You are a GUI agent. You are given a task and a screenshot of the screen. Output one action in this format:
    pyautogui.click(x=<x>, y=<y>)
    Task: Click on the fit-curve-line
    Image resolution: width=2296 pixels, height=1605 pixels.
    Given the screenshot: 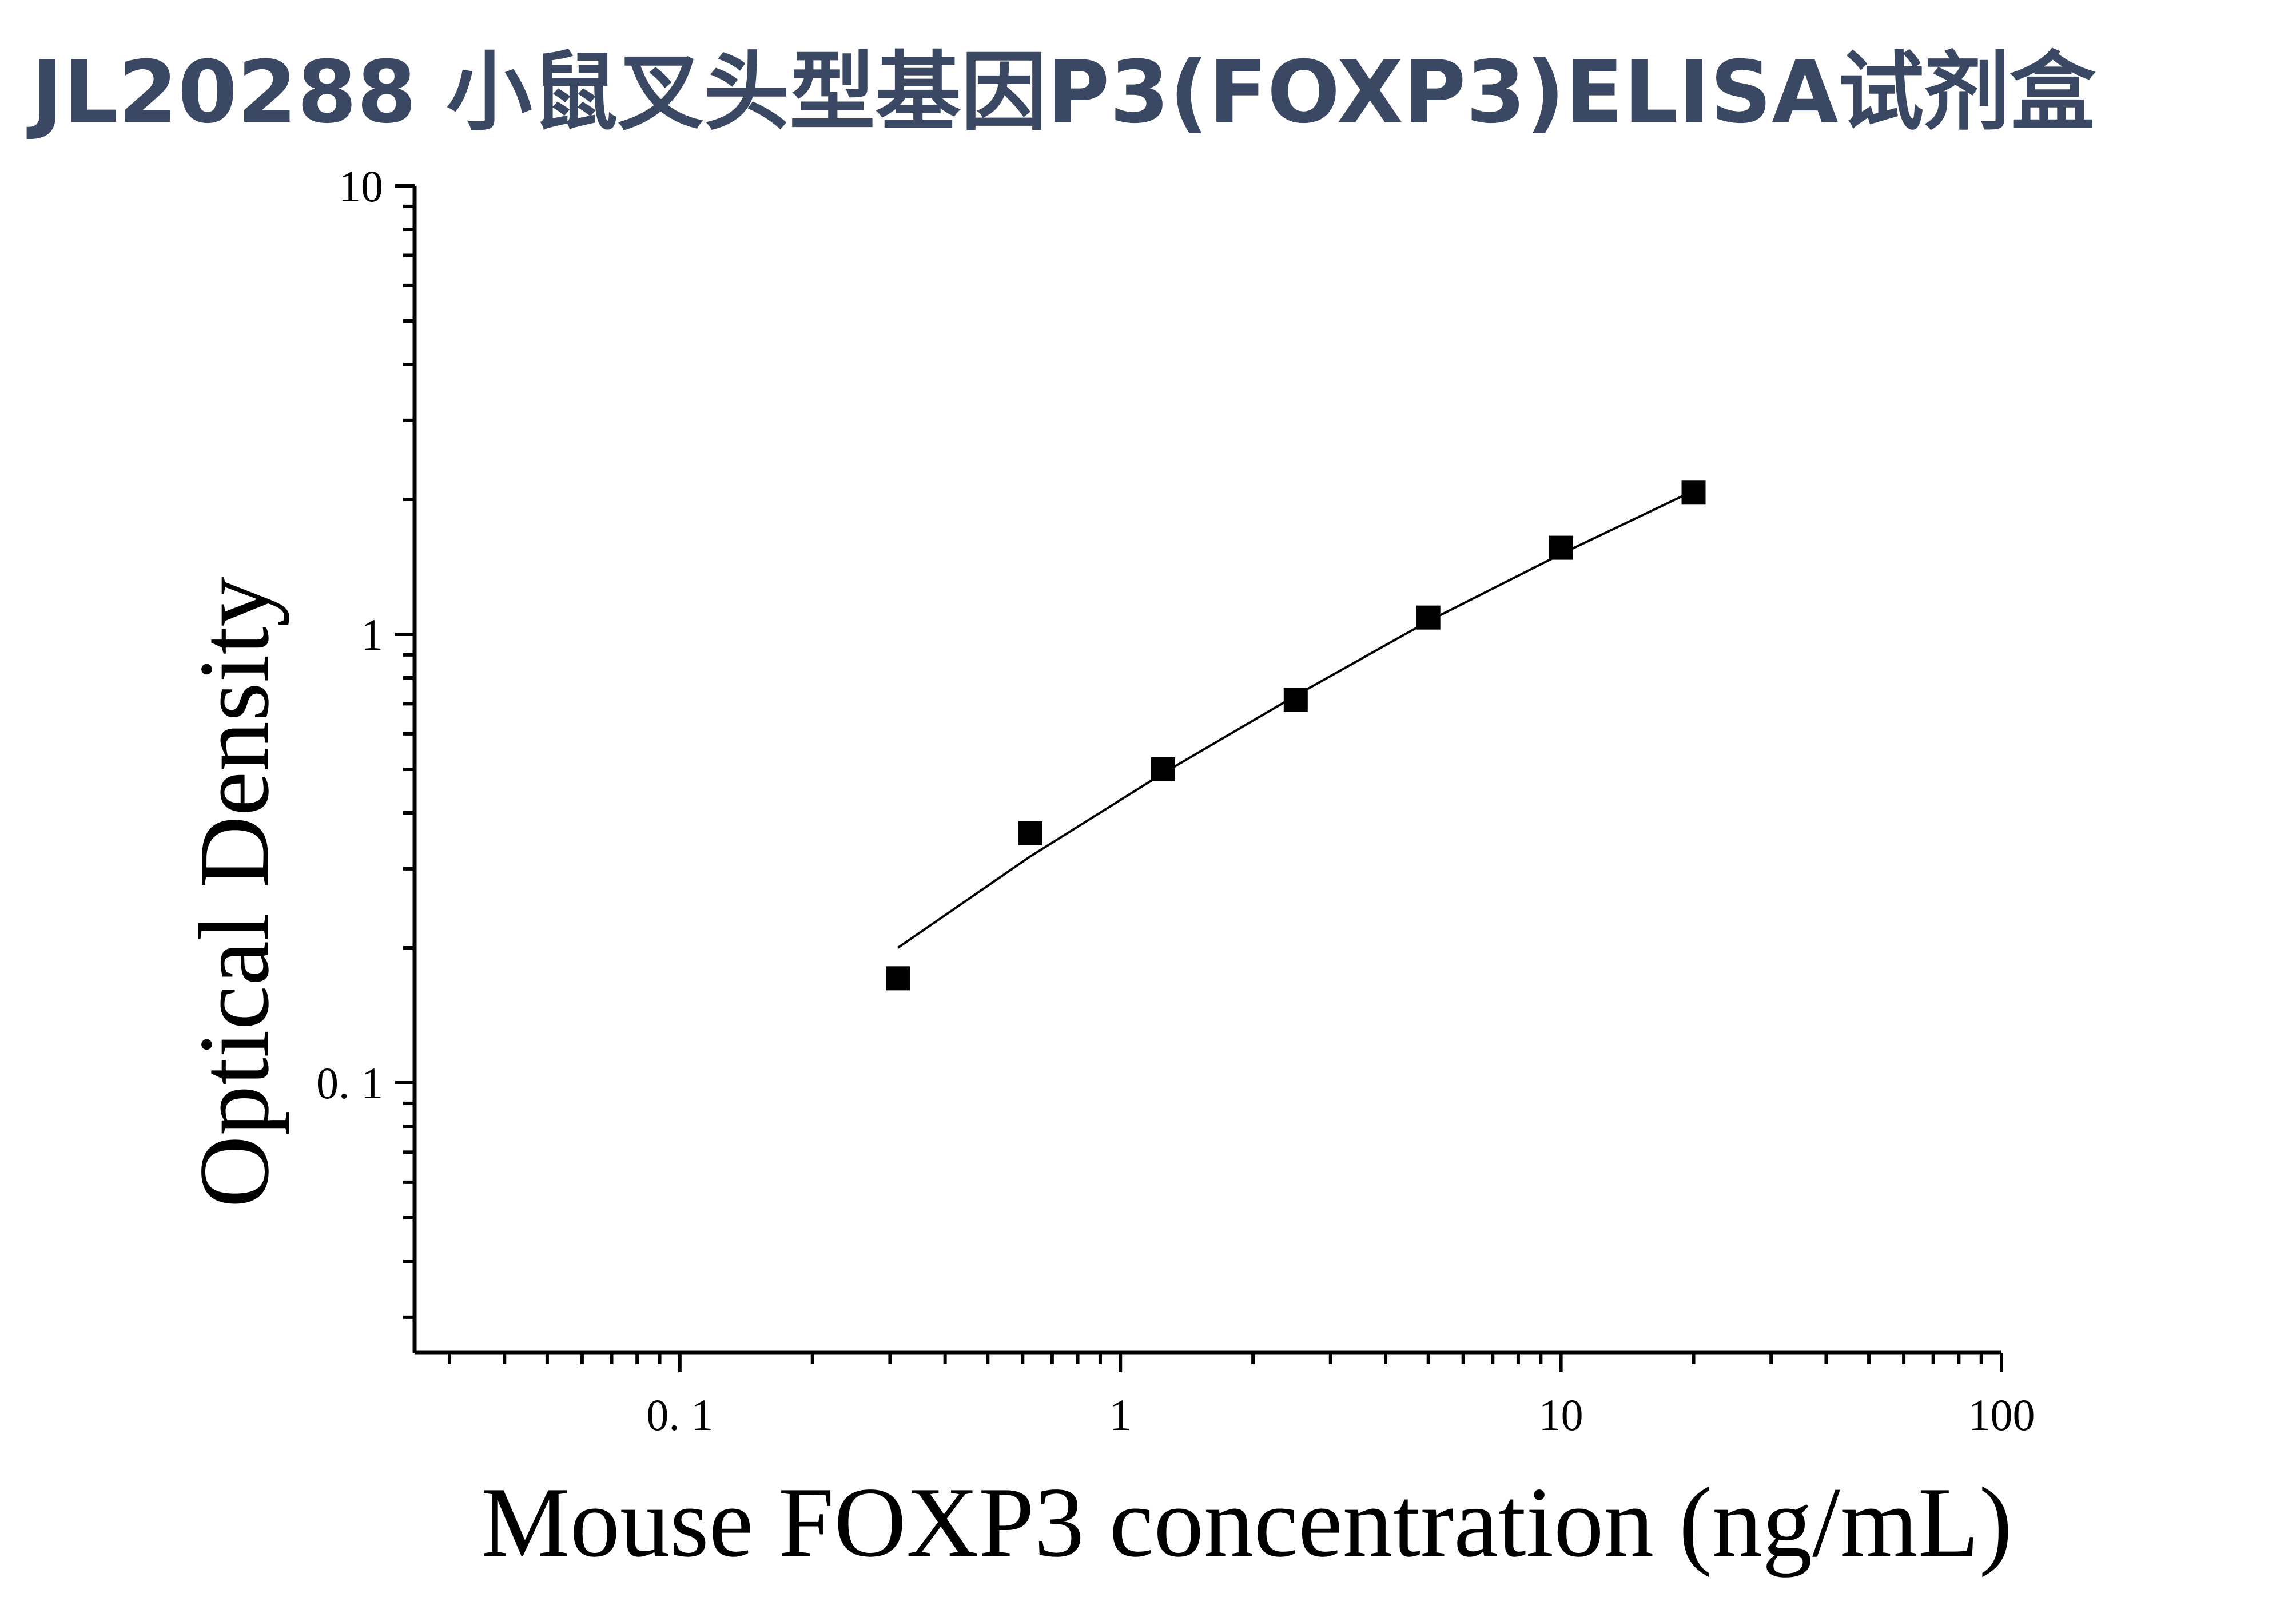 What is the action you would take?
    pyautogui.click(x=1295, y=719)
    